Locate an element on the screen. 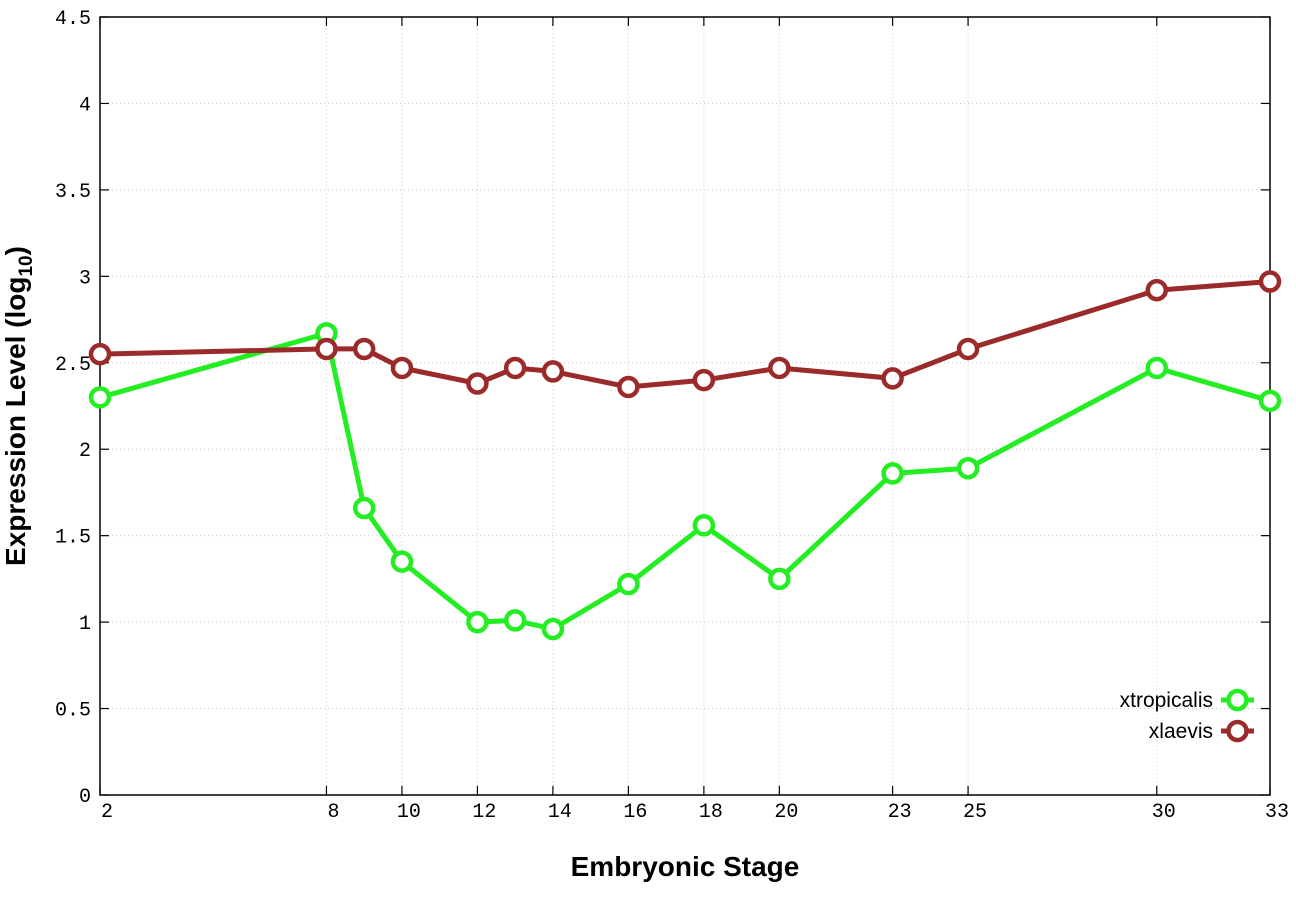 The width and height of the screenshot is (1296, 907). x-tick-label: 30 is located at coordinates (1164, 812).